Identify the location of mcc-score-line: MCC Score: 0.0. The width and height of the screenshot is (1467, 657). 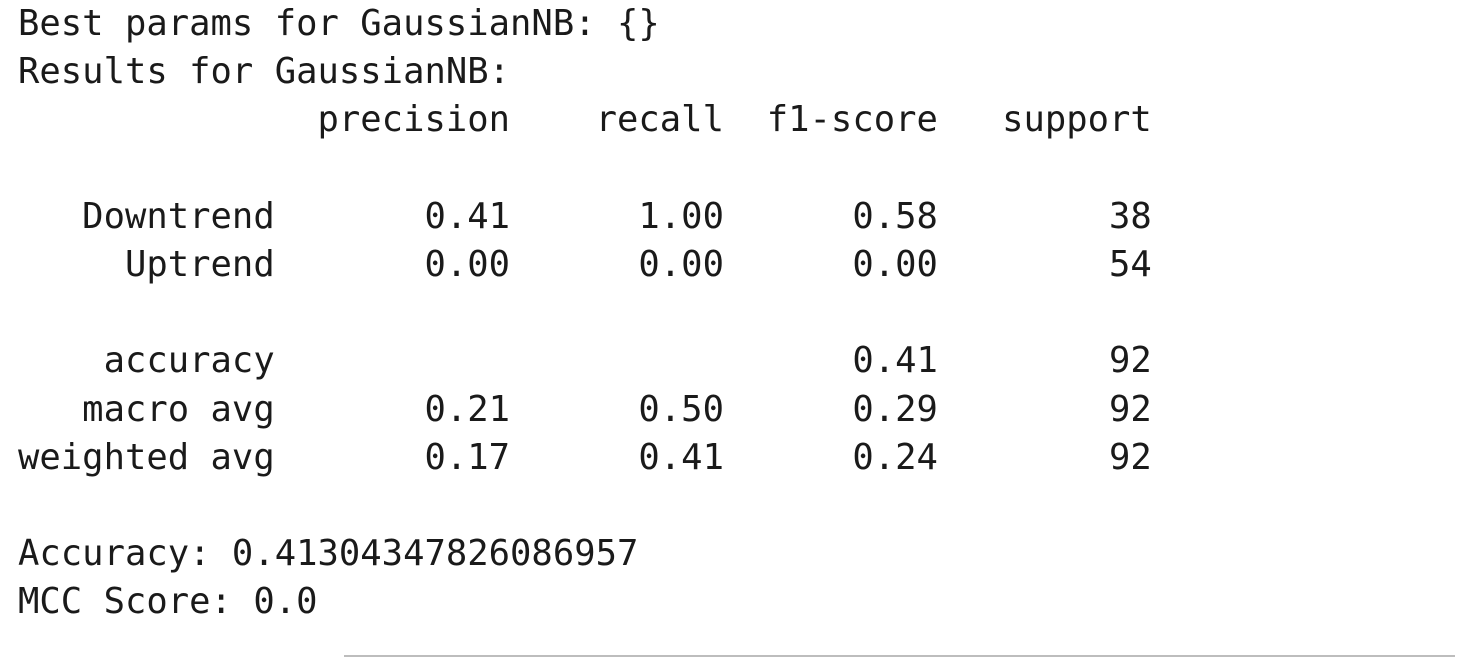
(168, 602).